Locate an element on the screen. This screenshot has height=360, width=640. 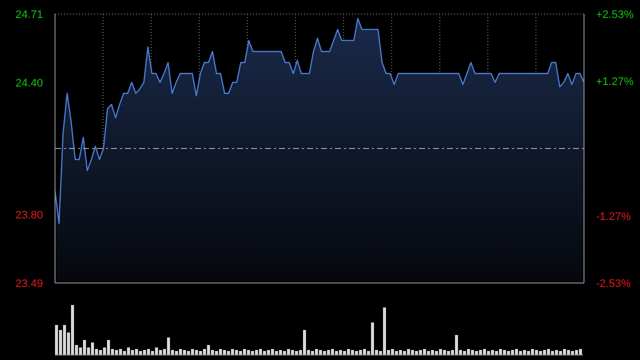
y2-tick-label: -1.27% is located at coordinates (614, 217).